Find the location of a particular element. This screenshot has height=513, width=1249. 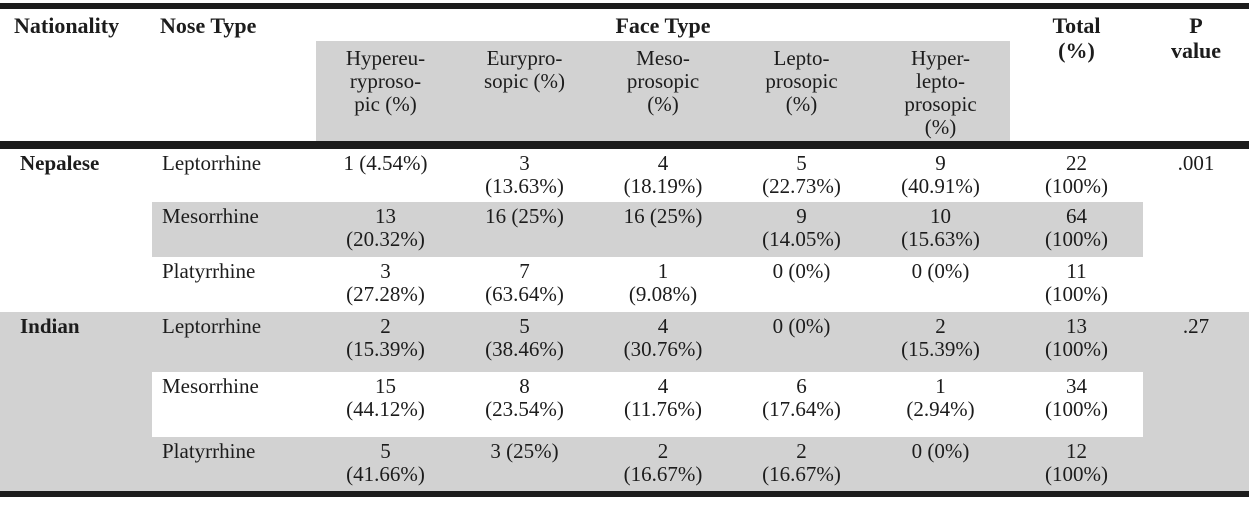

cell-nationality: Nepalese is located at coordinates (60, 163).